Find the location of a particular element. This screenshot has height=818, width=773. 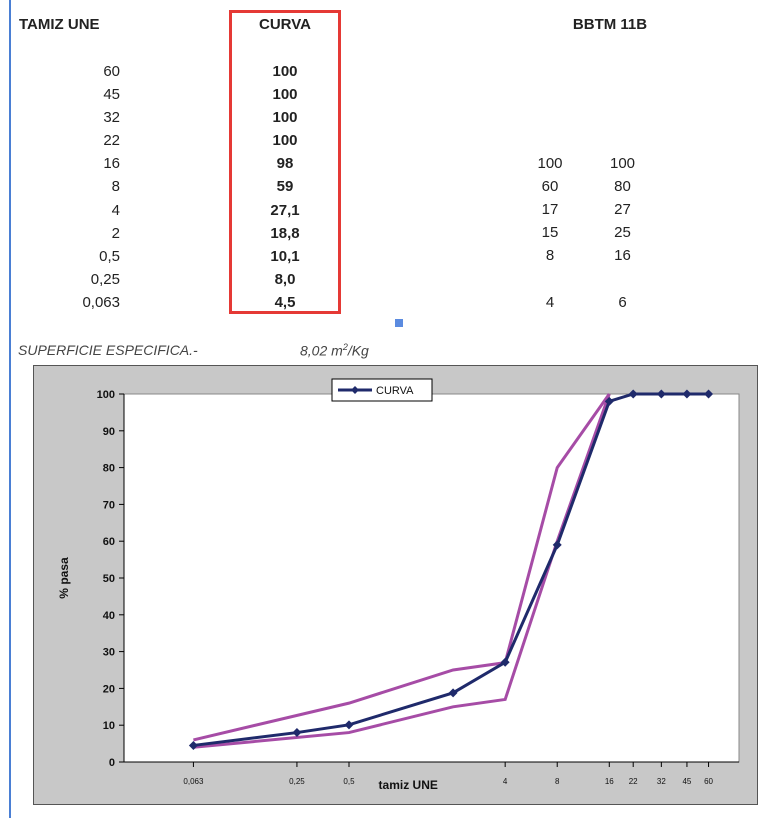

superficie-value: 8,02 m2/Kg is located at coordinates (334, 350).